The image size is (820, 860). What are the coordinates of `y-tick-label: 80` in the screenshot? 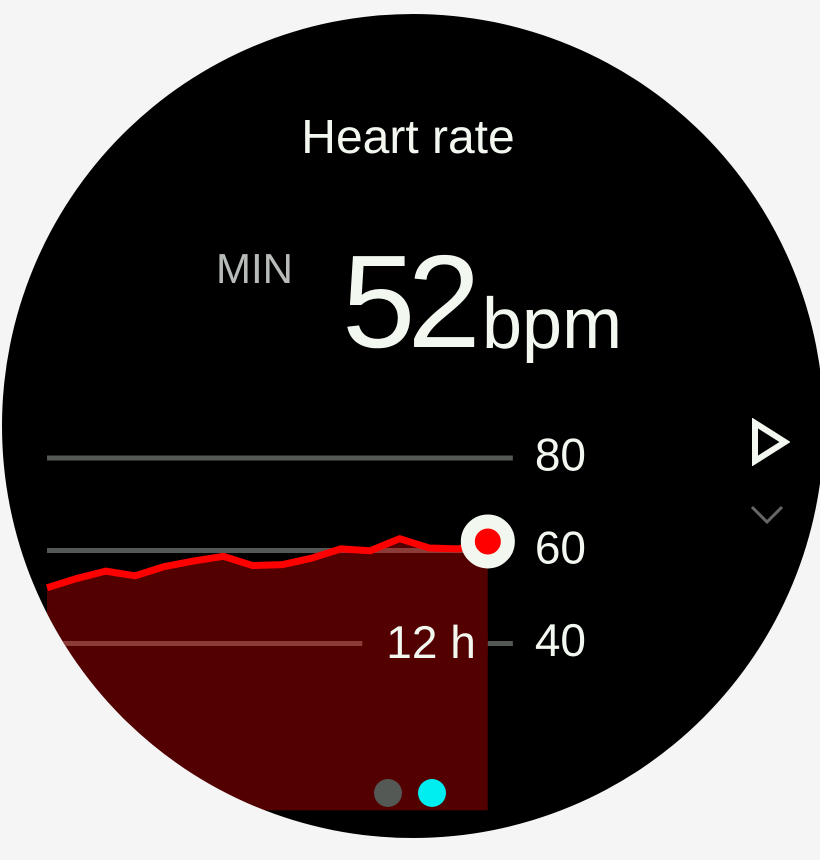 It's located at (560, 454).